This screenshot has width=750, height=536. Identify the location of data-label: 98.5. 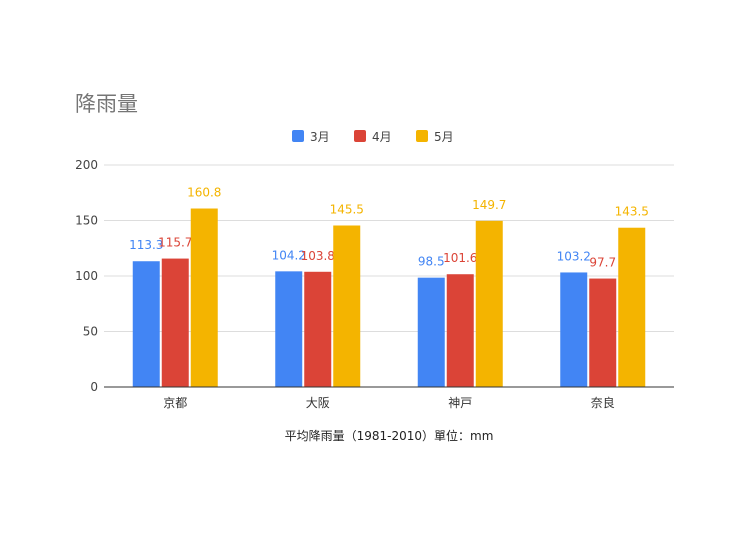
(431, 262).